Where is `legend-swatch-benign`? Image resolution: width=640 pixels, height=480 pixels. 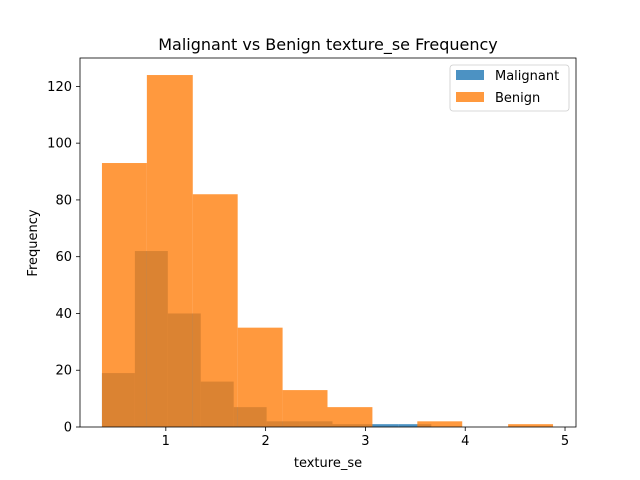
legend-swatch-benign is located at coordinates (470, 97).